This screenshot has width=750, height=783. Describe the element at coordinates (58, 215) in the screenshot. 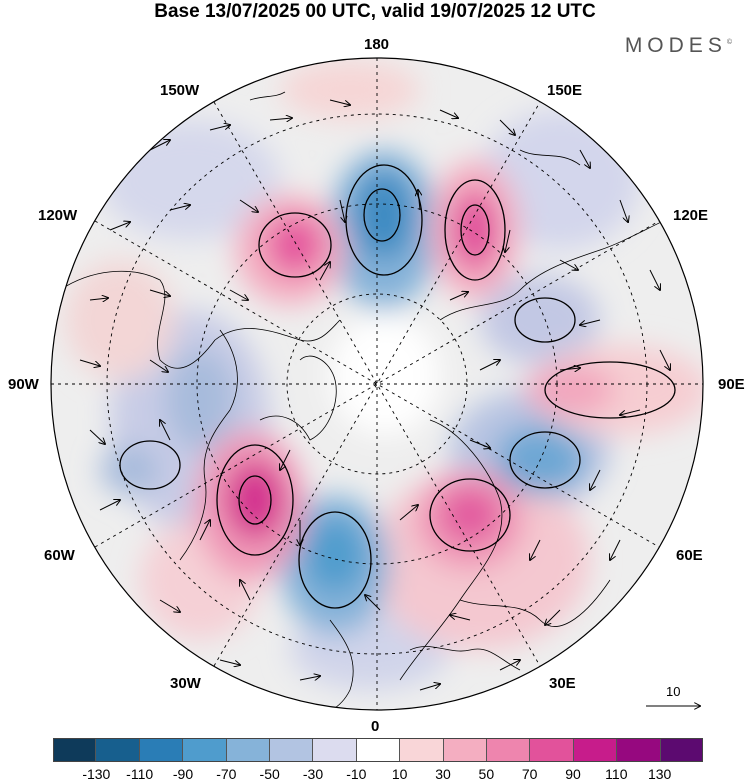

I see `lon-label-120w: 120W` at that location.